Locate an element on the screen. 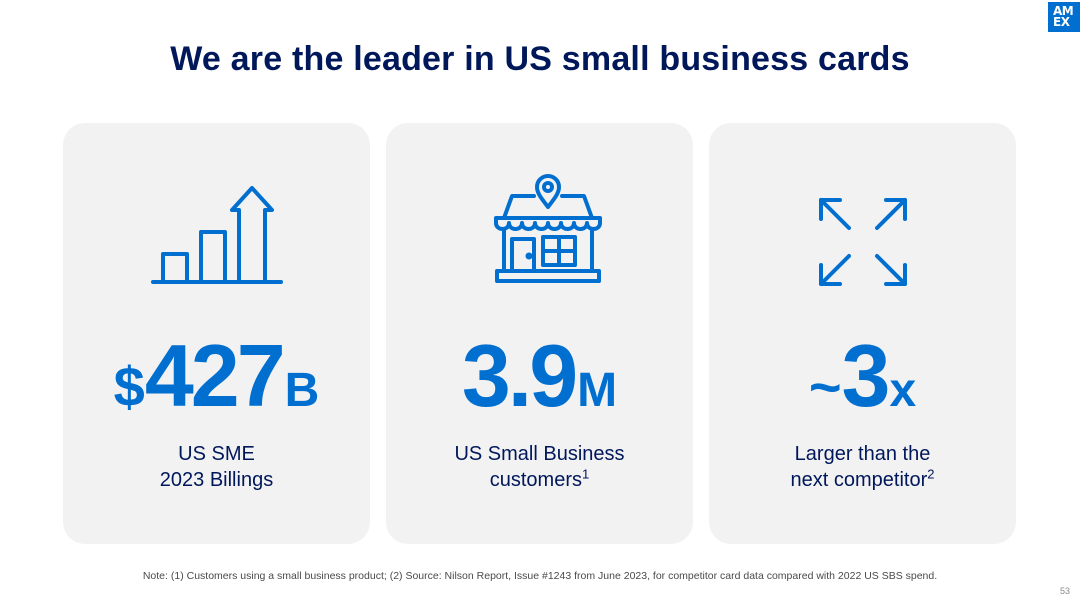 This screenshot has height=608, width=1080. stat-prefix: ~ is located at coordinates (825, 386).